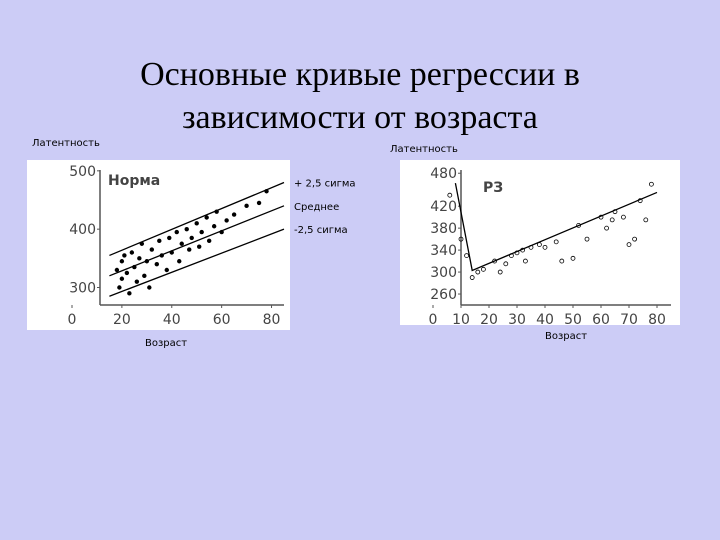  What do you see at coordinates (573, 320) in the screenshot?
I see `x-tick-label: 50` at bounding box center [573, 320].